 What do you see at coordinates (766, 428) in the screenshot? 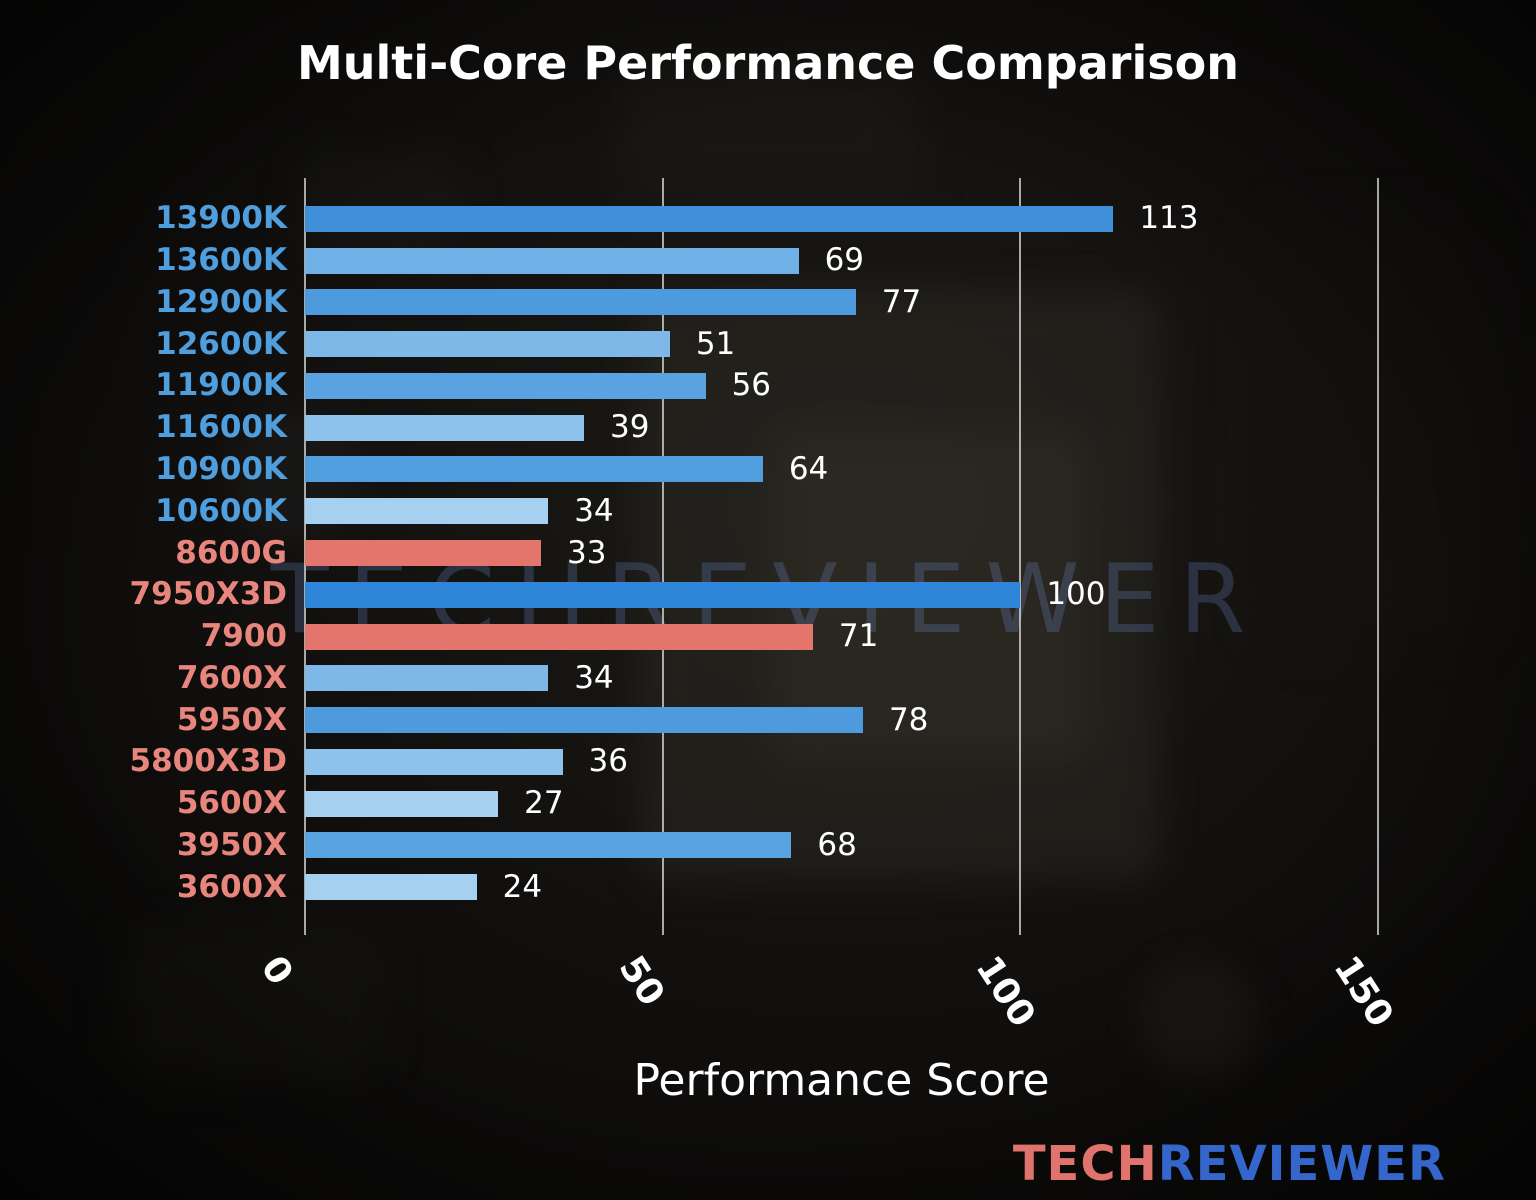
I see `chart-row: 11600K 39` at bounding box center [766, 428].